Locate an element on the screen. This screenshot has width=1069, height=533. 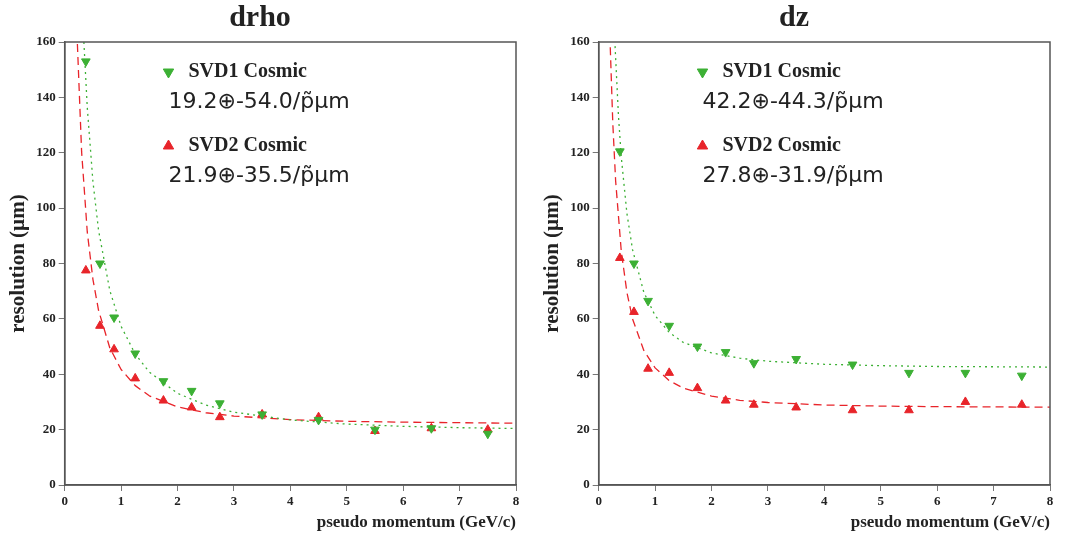
annotation: 42.2⊕-44.3/p̃µm is located at coordinates (793, 100).